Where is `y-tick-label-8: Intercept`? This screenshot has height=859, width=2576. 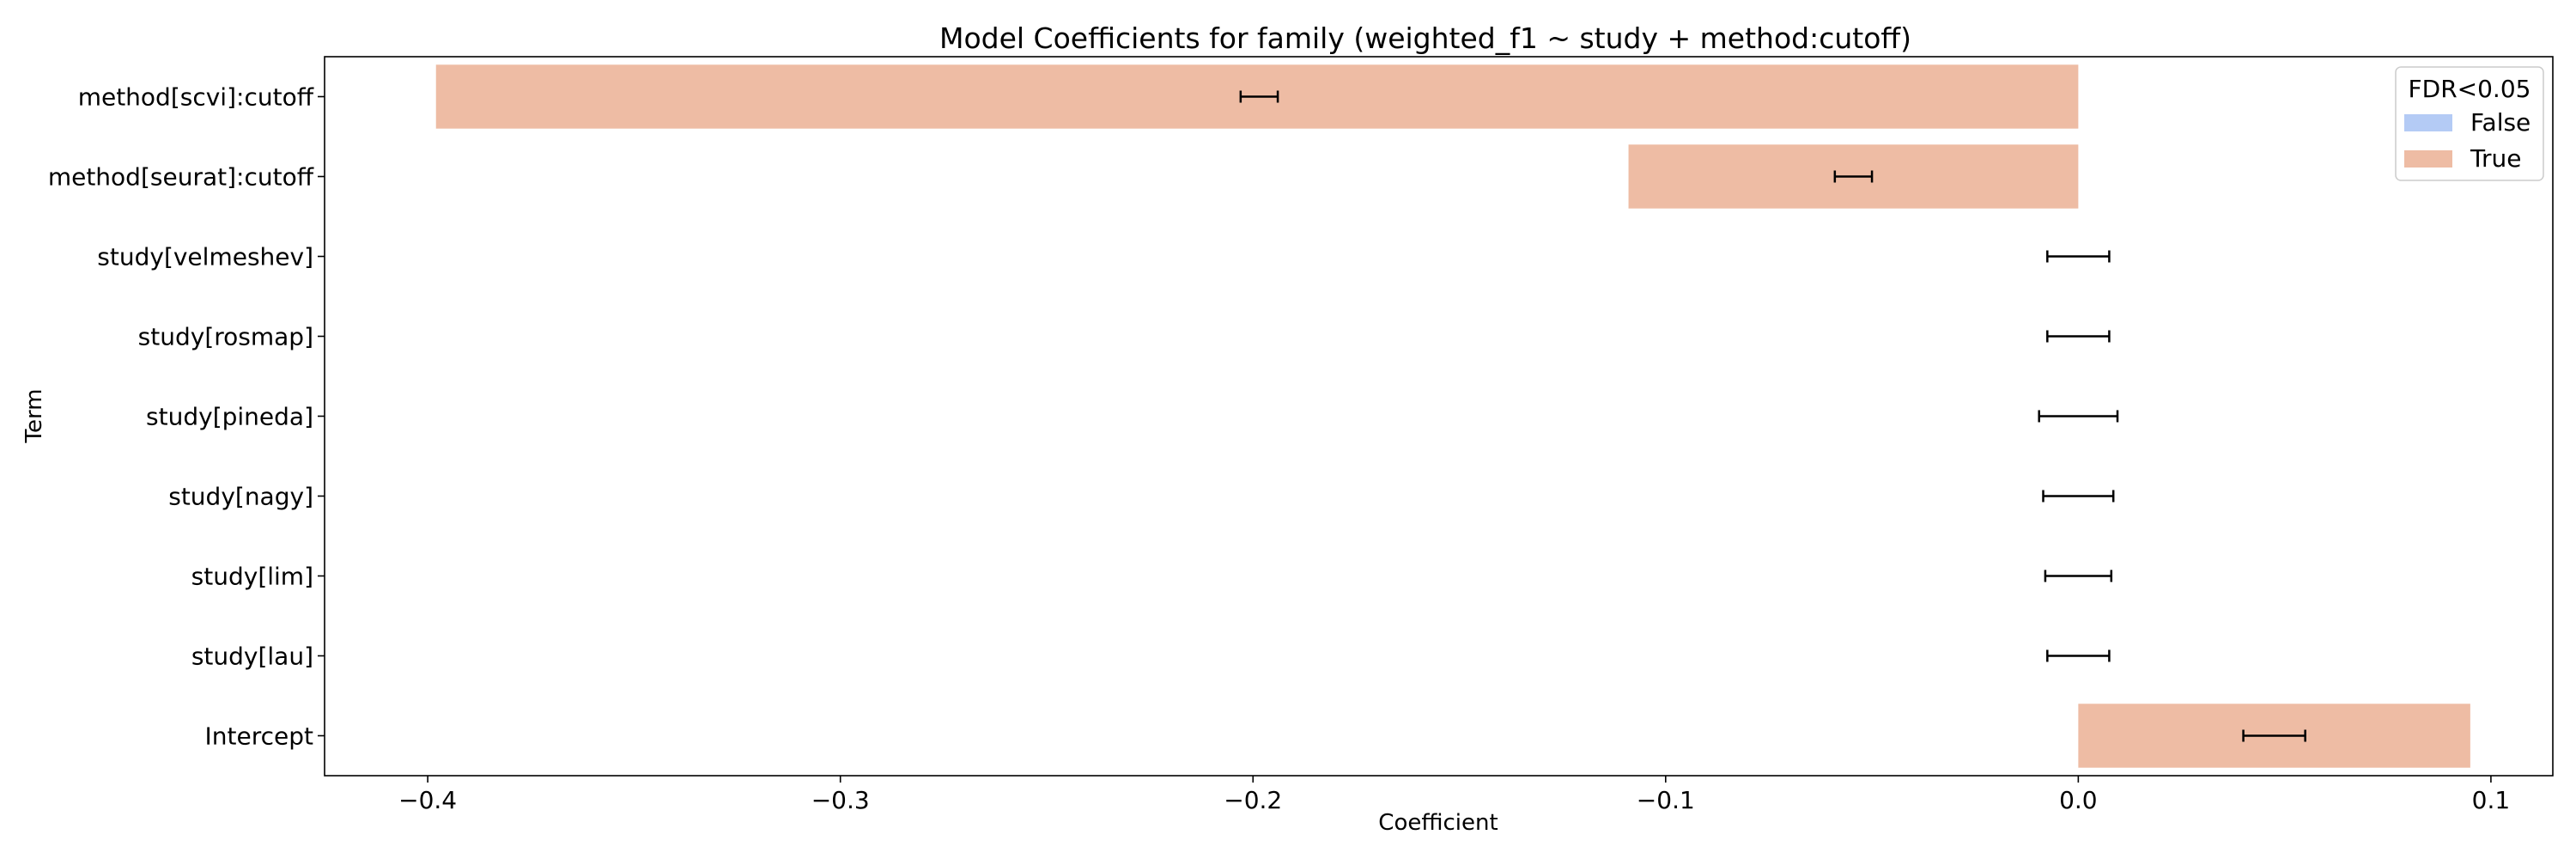 y-tick-label-8: Intercept is located at coordinates (259, 737).